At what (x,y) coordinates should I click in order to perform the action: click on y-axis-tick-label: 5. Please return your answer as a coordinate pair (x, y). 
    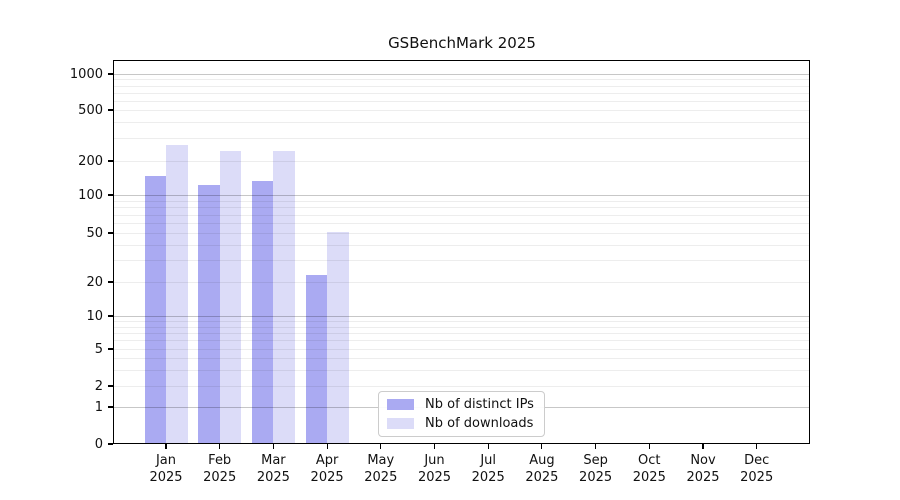
    Looking at the image, I should click on (98, 349).